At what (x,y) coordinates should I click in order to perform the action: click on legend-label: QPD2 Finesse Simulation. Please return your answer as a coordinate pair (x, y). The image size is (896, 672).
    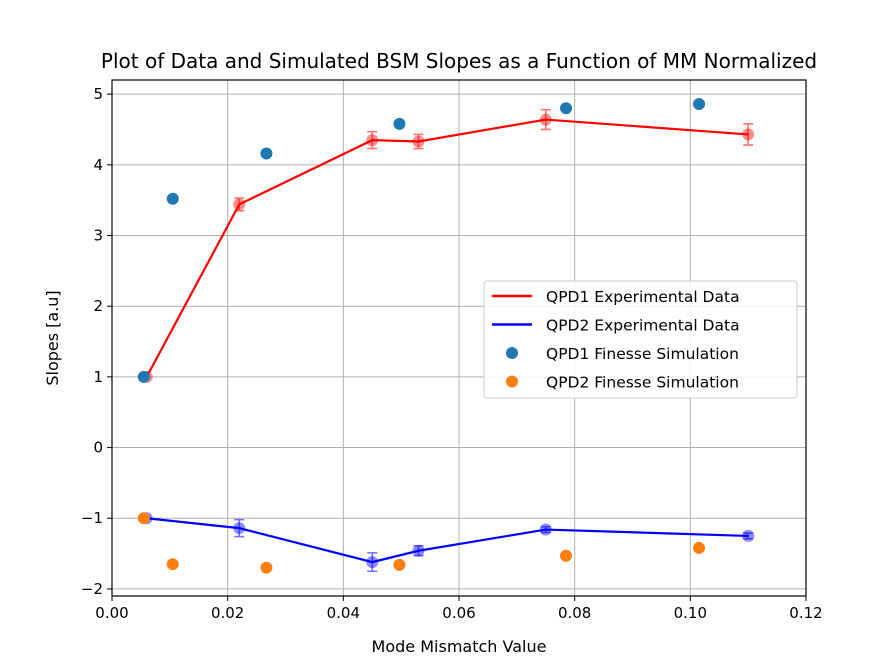
    Looking at the image, I should click on (642, 383).